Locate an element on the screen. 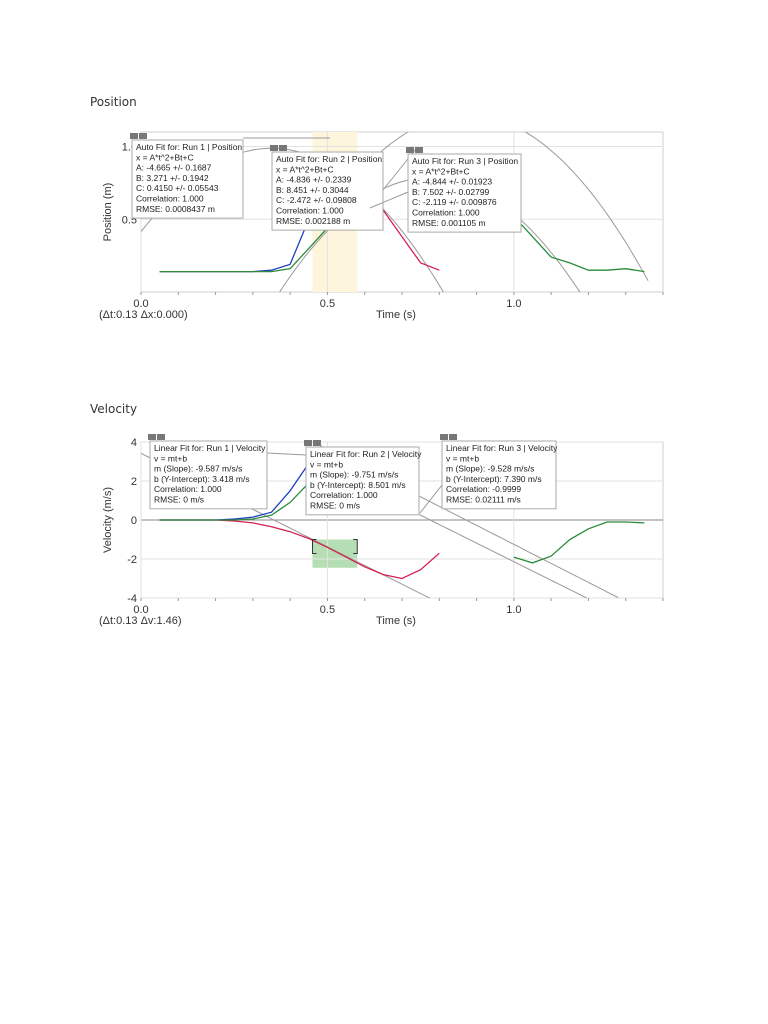  position-ylabel: Position (m) is located at coordinates (108, 212).